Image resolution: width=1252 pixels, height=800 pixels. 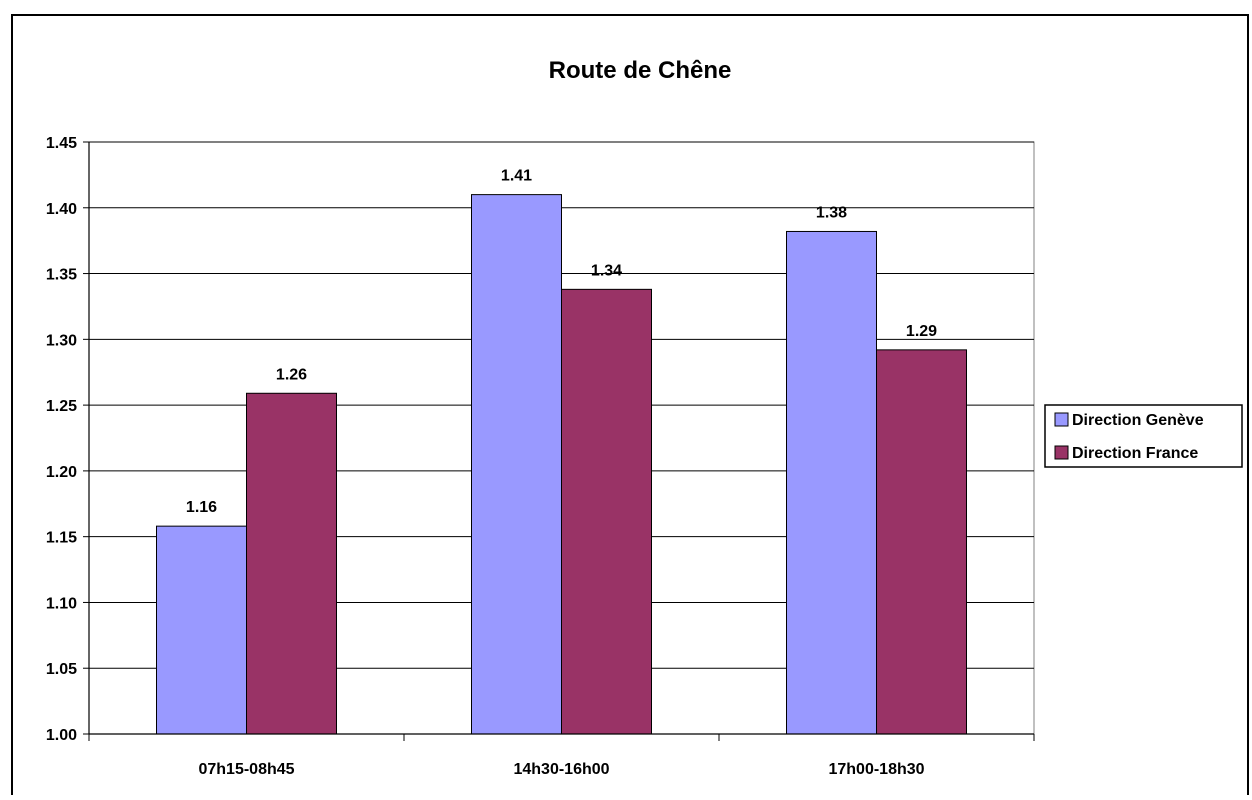 I want to click on legend-box, so click(x=1143, y=436).